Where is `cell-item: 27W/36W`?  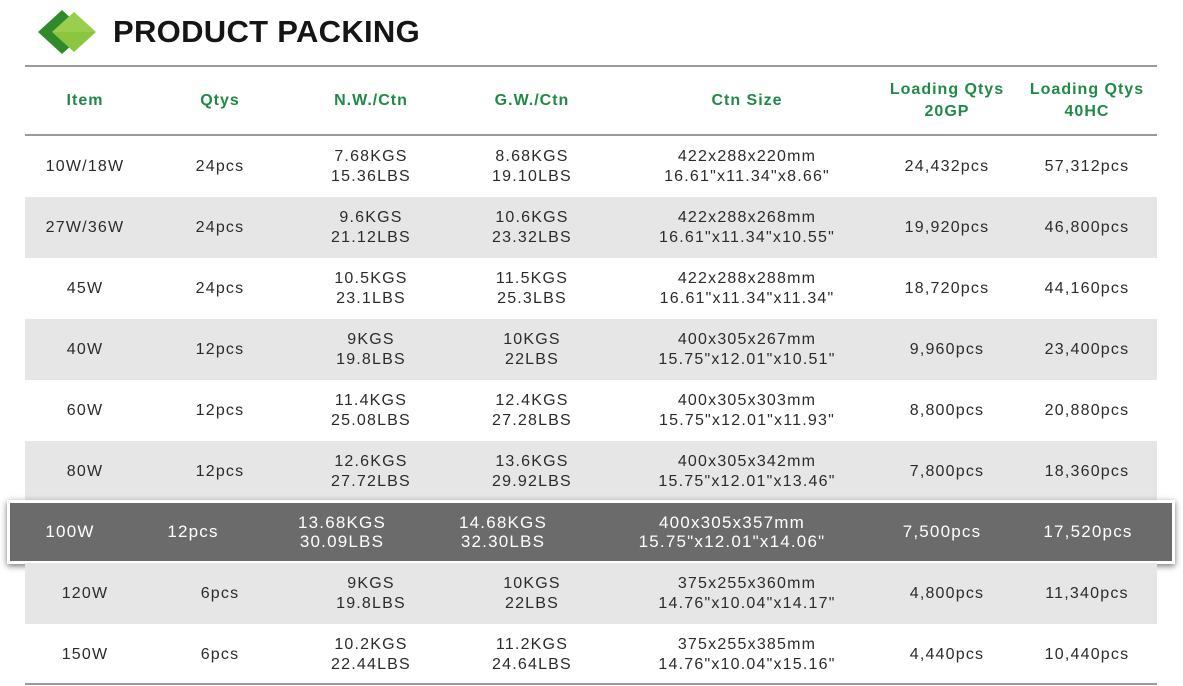 cell-item: 27W/36W is located at coordinates (85, 227).